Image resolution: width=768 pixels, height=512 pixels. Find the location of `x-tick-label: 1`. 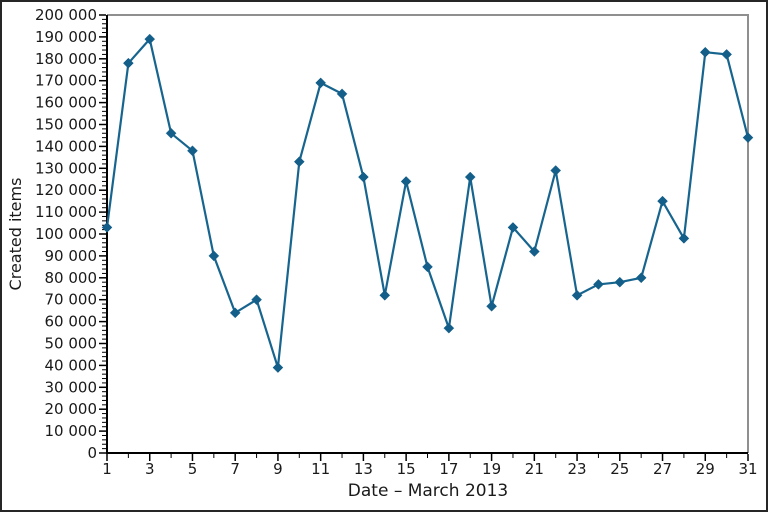

x-tick-label: 1 is located at coordinates (107, 469).